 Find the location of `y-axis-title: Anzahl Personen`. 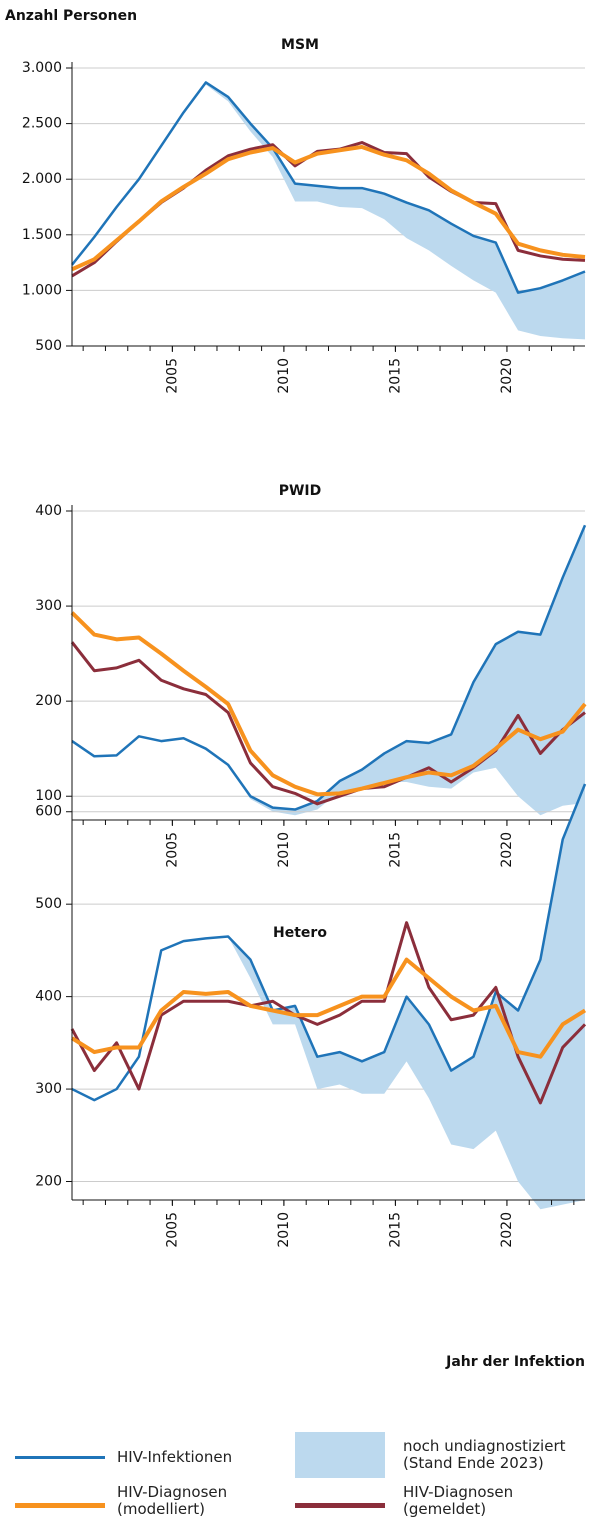

y-axis-title: Anzahl Personen is located at coordinates (71, 16).